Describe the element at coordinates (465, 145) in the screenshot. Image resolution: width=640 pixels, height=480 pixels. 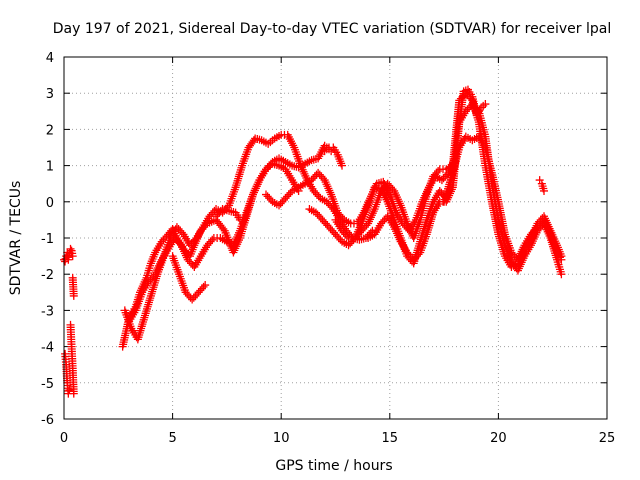
I see `series-track-n` at that location.